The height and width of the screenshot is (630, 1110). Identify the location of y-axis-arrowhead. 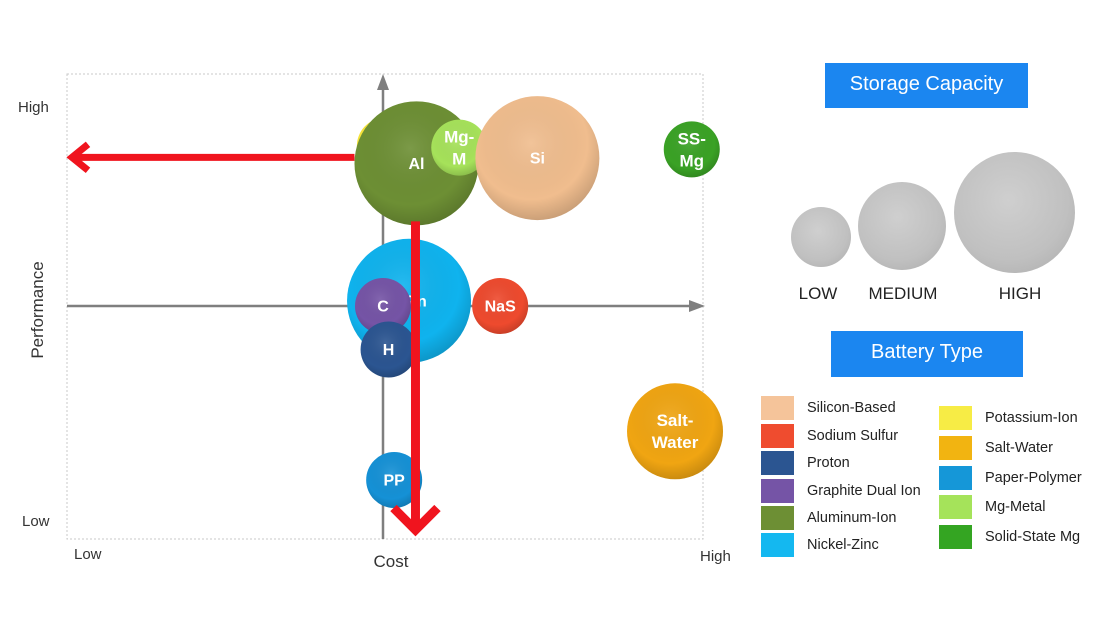
(383, 82).